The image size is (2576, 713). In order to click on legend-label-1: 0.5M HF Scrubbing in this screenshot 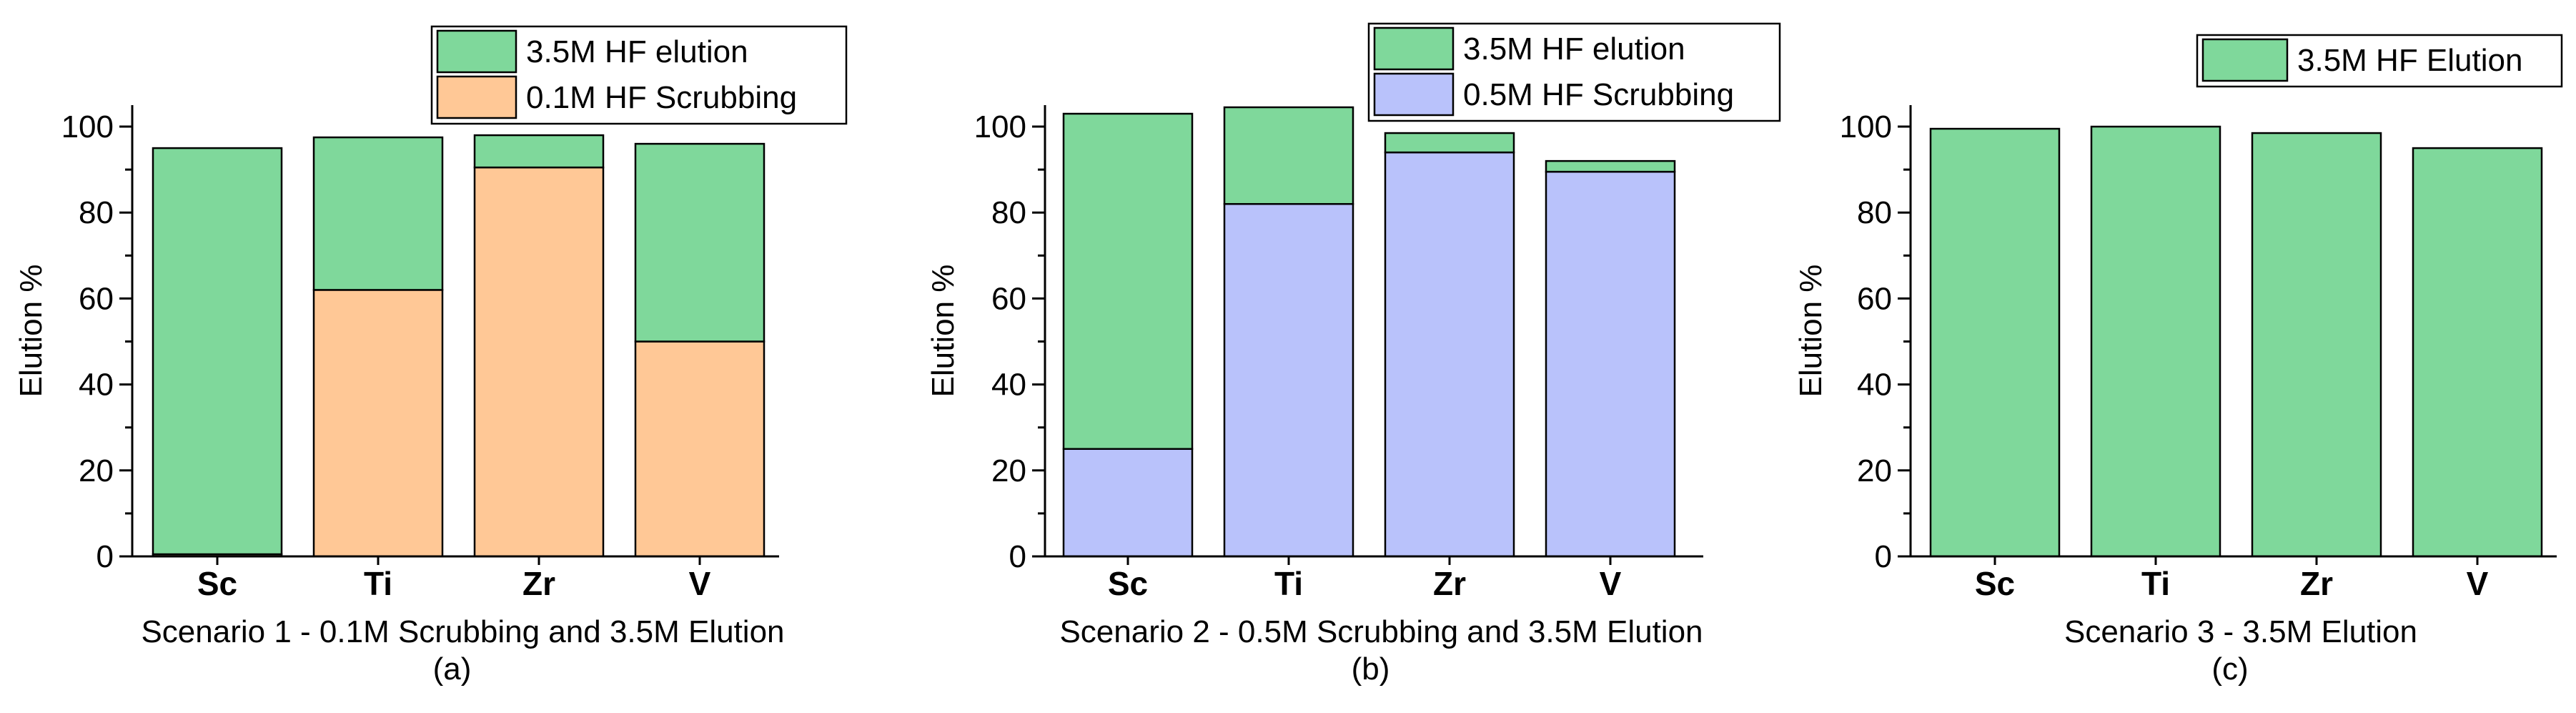, I will do `click(1598, 95)`.